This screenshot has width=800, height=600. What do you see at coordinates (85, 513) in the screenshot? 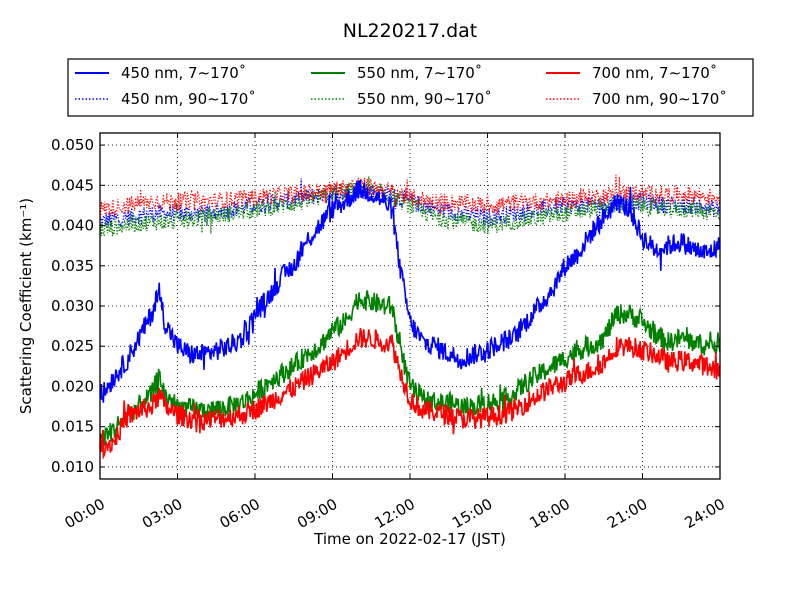
I see `x-tick-label: 00:00` at bounding box center [85, 513].